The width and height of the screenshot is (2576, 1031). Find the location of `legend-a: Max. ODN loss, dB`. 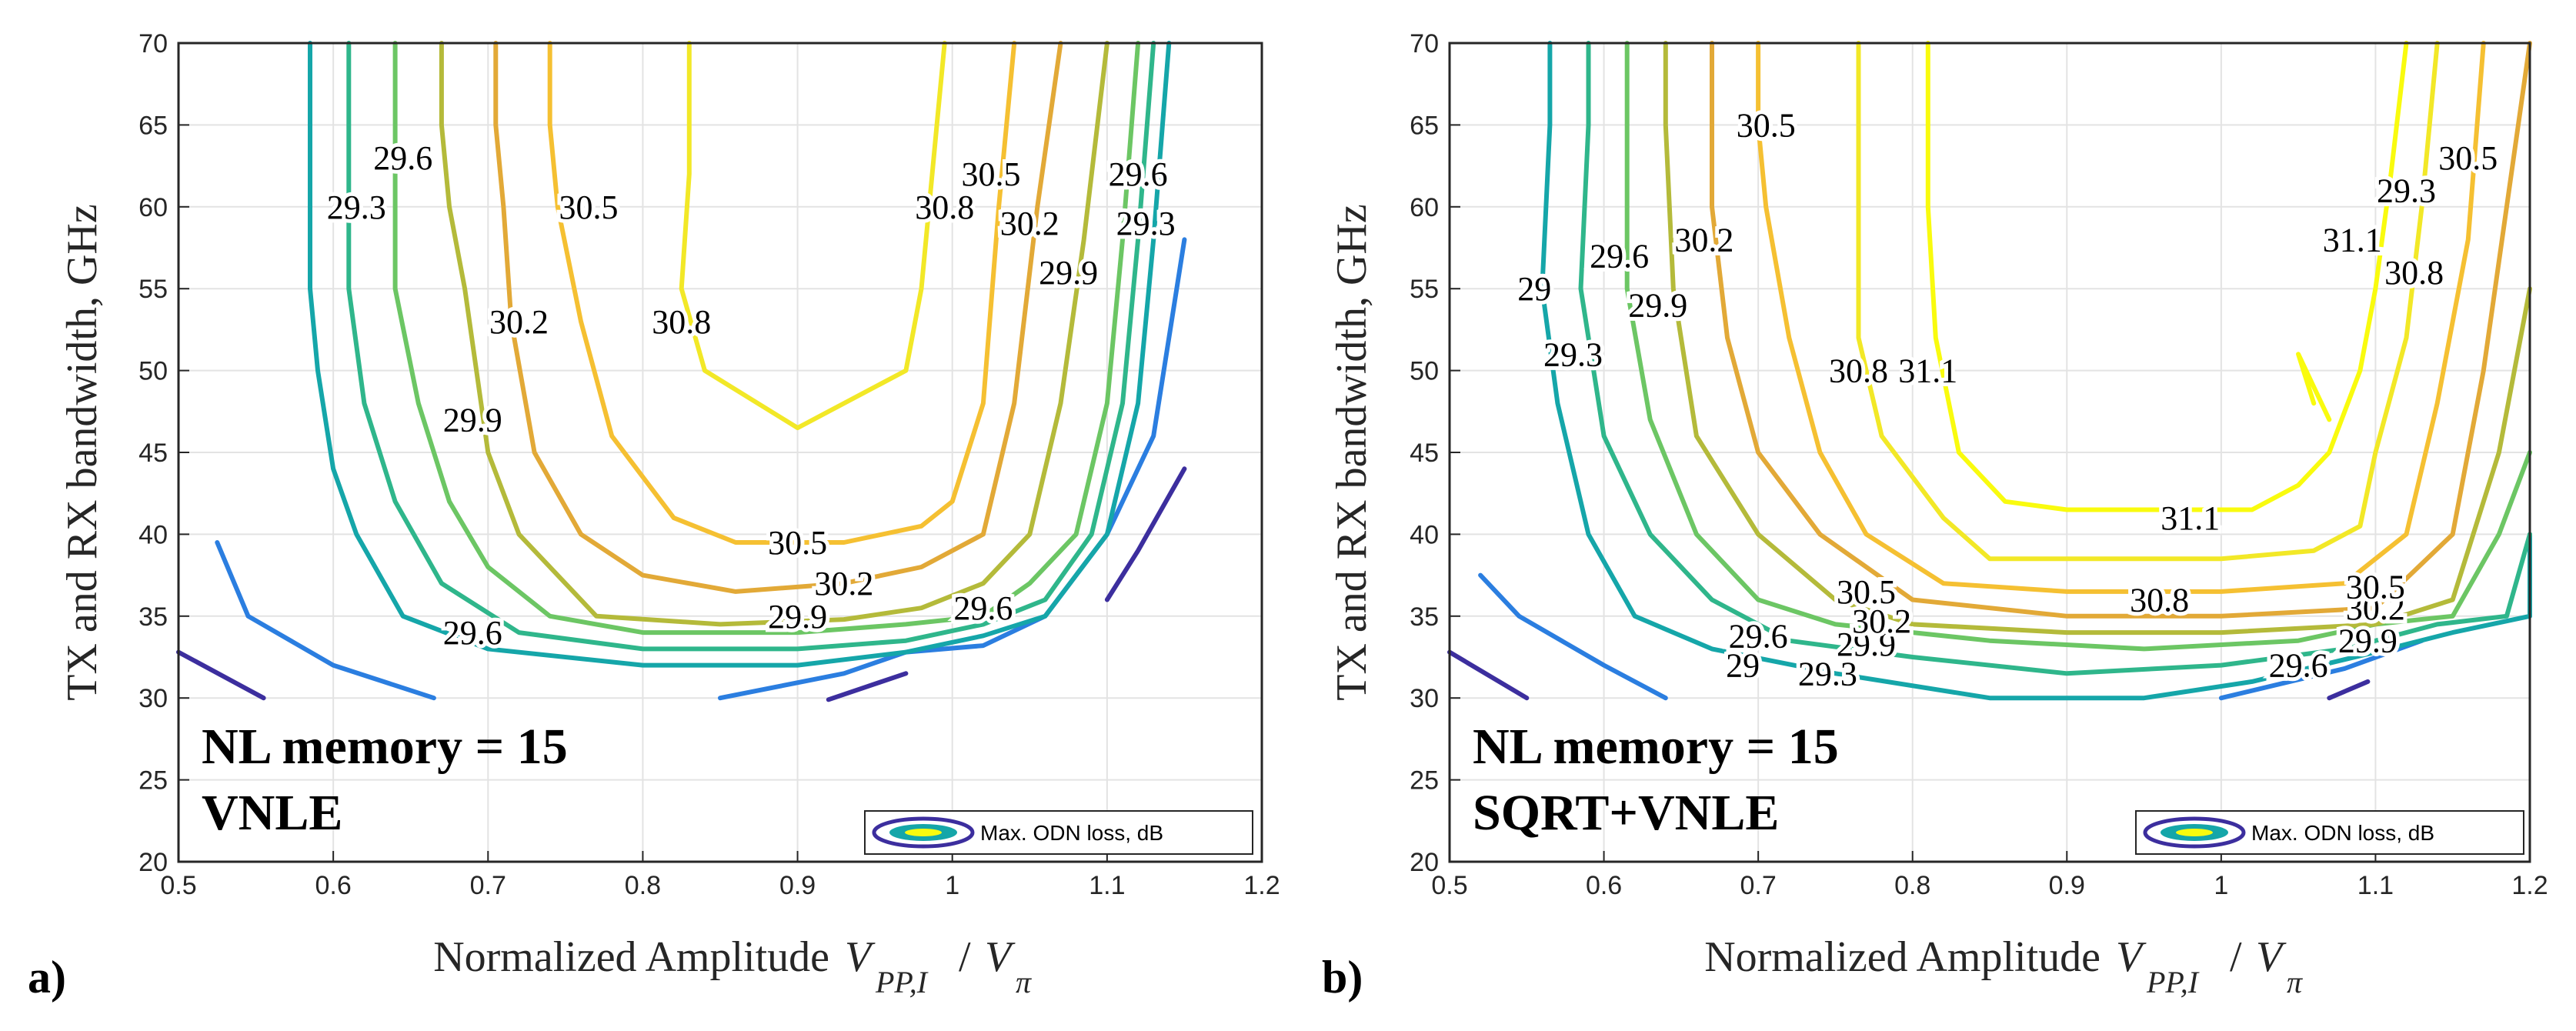

legend-a: Max. ODN loss, dB is located at coordinates (1059, 832).